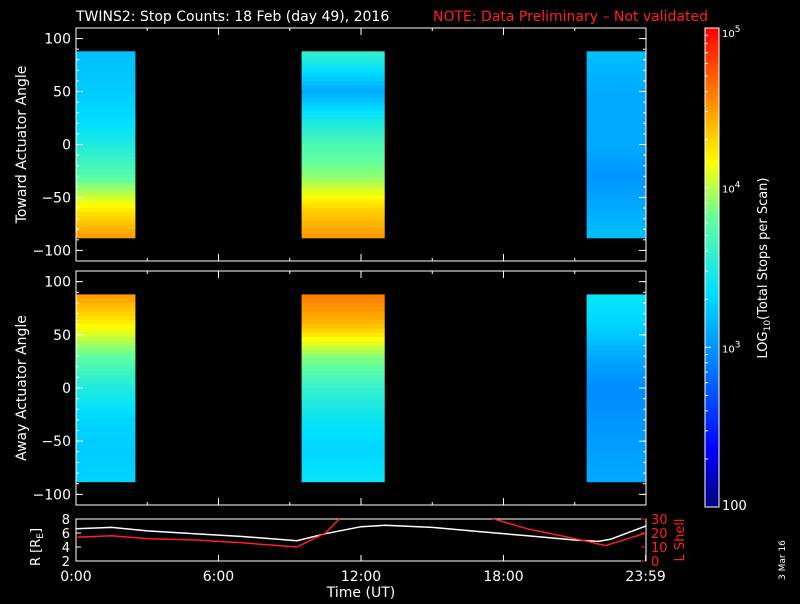  What do you see at coordinates (361, 540) in the screenshot?
I see `line-panel-frame` at bounding box center [361, 540].